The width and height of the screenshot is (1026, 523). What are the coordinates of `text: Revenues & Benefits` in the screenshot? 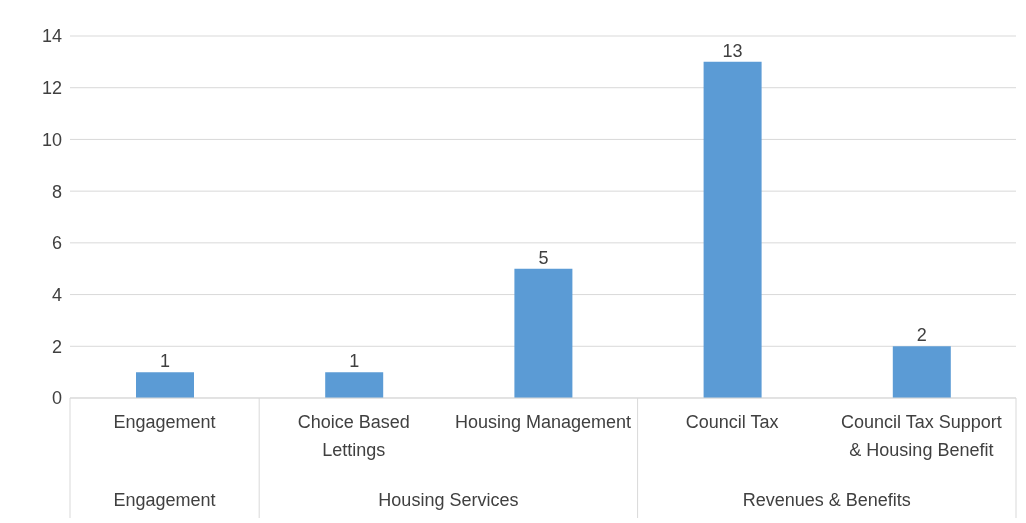 It's located at (826, 500).